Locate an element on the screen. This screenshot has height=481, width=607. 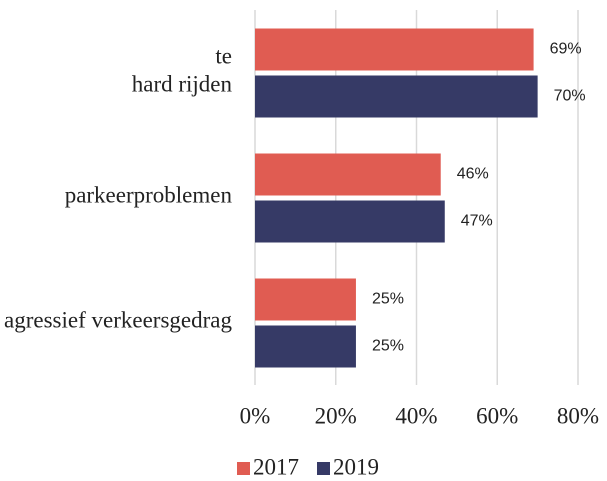
x-tick-label: 0% is located at coordinates (255, 415).